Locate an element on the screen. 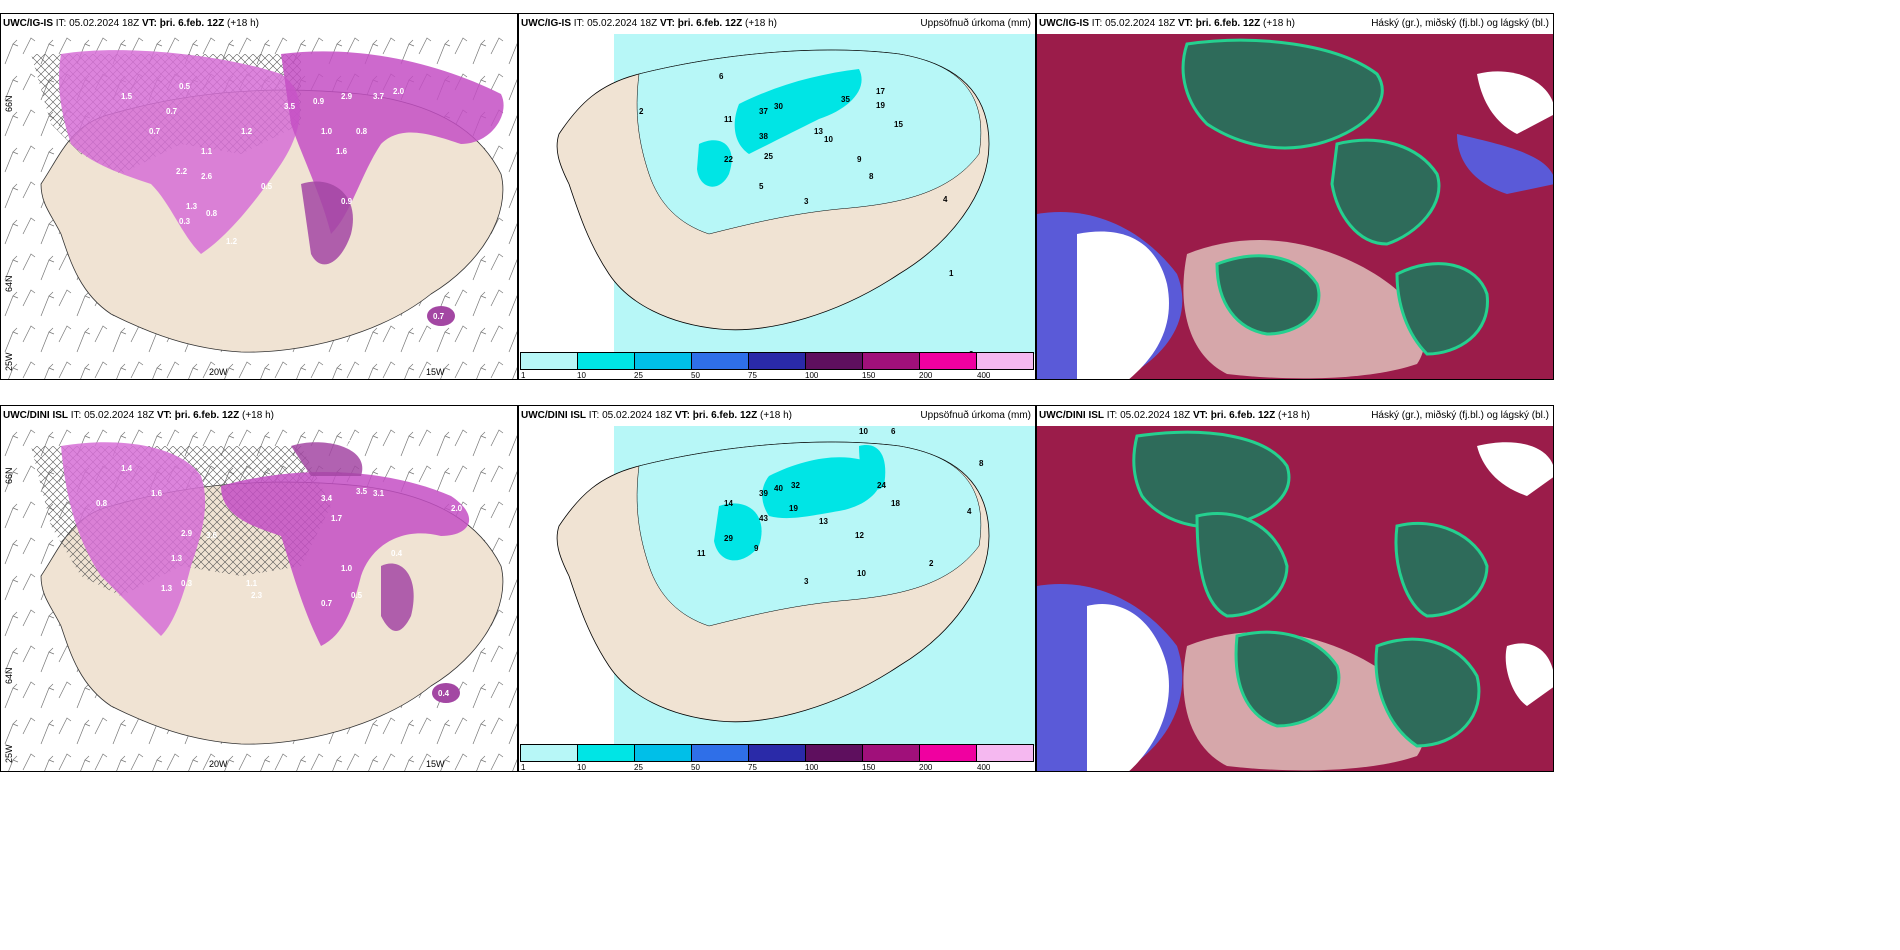 This screenshot has height=950, width=1900. svg-text: 0.7 is located at coordinates (155, 131).